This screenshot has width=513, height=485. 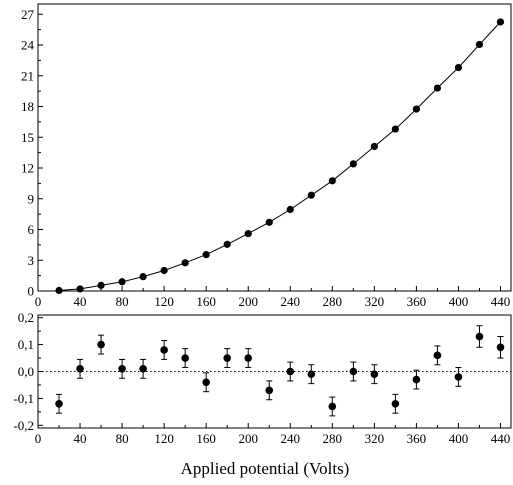 What do you see at coordinates (27, 137) in the screenshot?
I see `y-tick-label: 15` at bounding box center [27, 137].